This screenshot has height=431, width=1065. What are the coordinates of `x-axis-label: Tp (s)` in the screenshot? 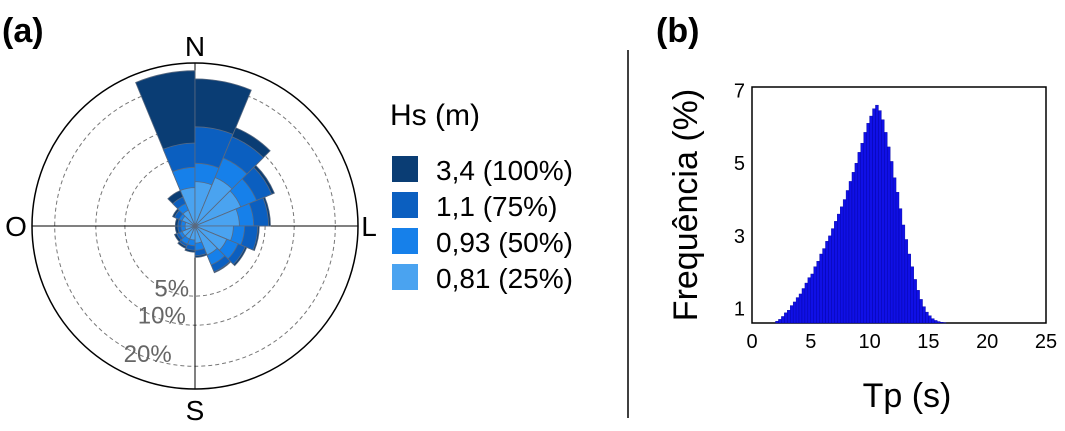 It's located at (907, 396).